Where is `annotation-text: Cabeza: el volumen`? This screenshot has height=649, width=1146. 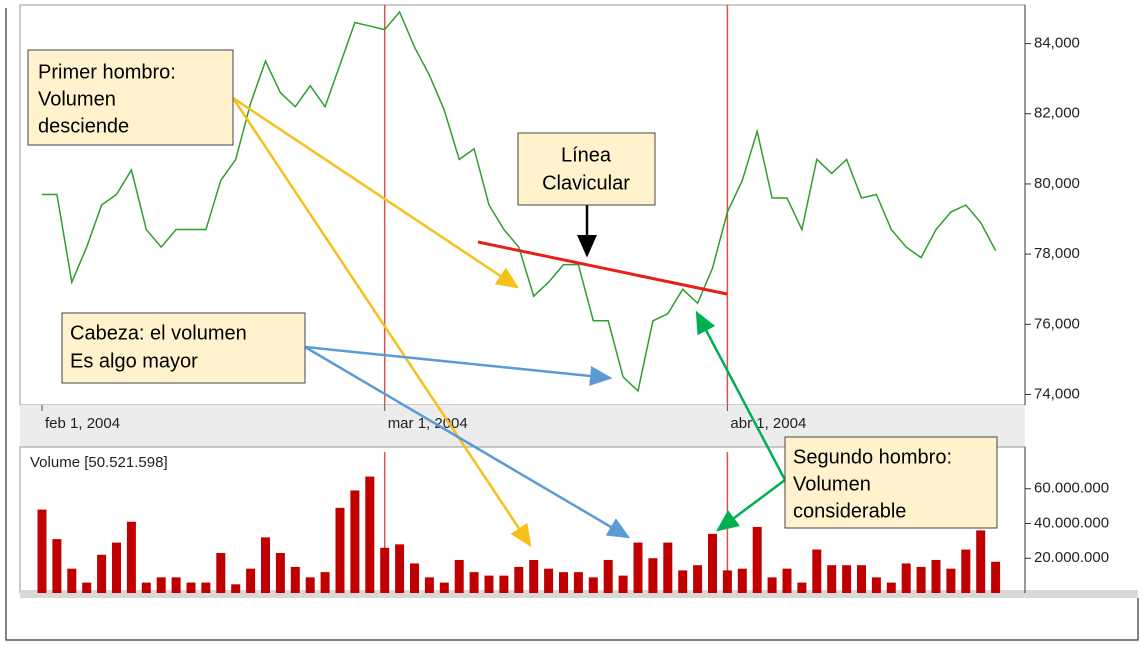
annotation-text: Cabeza: el volumen is located at coordinates (158, 333).